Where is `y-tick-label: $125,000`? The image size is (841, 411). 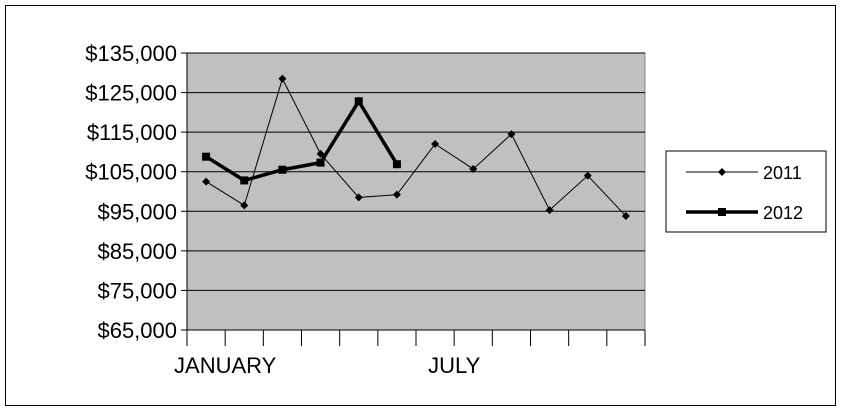 y-tick-label: $125,000 is located at coordinates (131, 93).